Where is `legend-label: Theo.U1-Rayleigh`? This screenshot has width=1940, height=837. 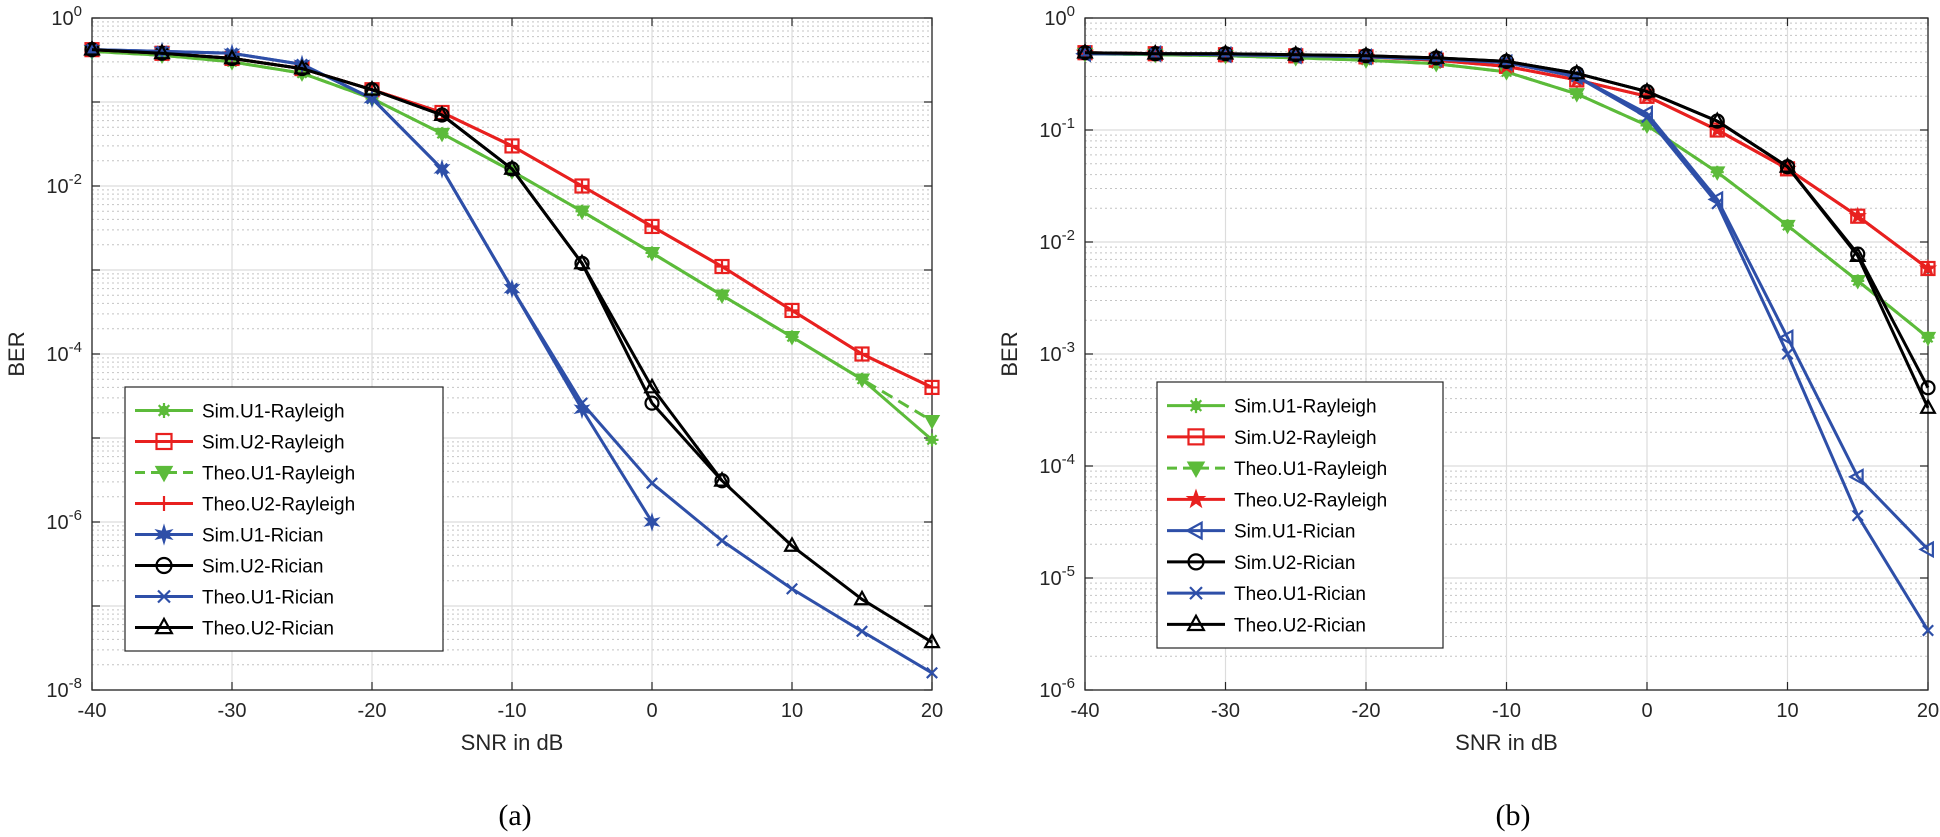
legend-label: Theo.U1-Rayleigh is located at coordinates (278, 474).